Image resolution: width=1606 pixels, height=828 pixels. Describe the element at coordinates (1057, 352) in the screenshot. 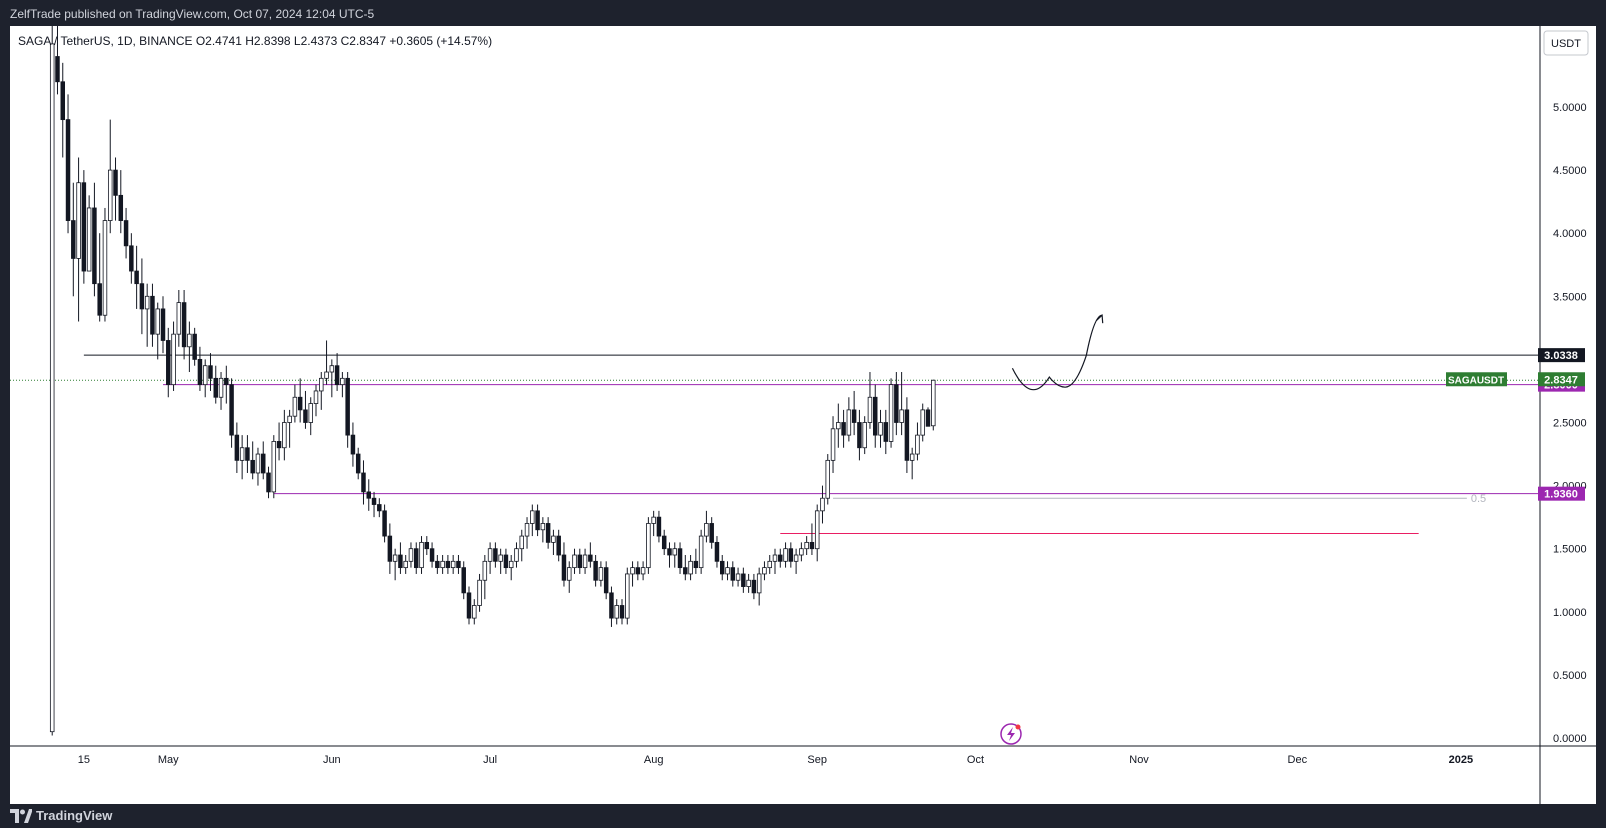

I see `projection-path` at that location.